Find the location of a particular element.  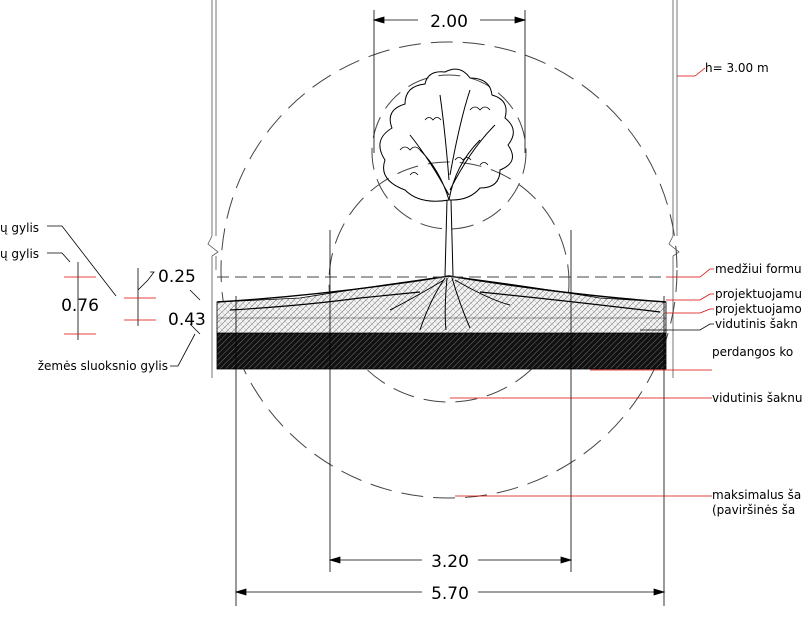

tree is located at coordinates (446, 199).